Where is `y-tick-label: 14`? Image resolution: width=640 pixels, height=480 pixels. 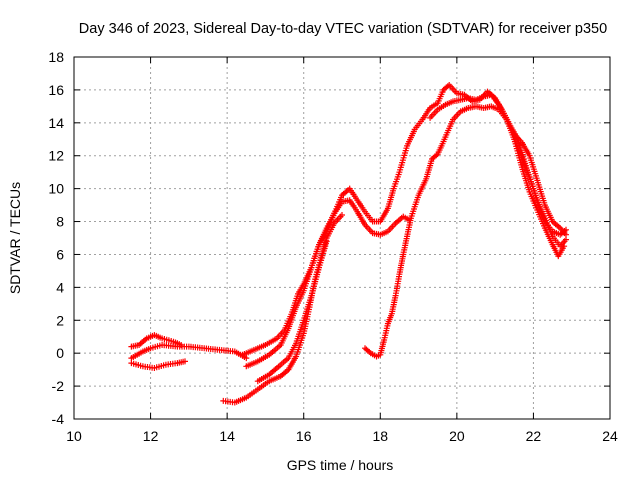
y-tick-label: 14 is located at coordinates (56, 123).